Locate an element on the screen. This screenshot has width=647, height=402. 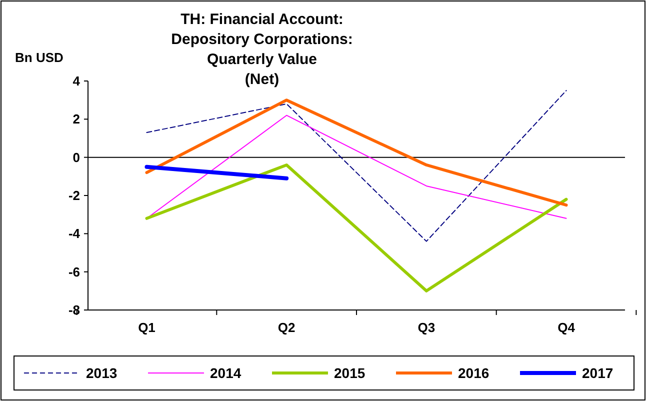
legend-label: 2014 is located at coordinates (226, 372).